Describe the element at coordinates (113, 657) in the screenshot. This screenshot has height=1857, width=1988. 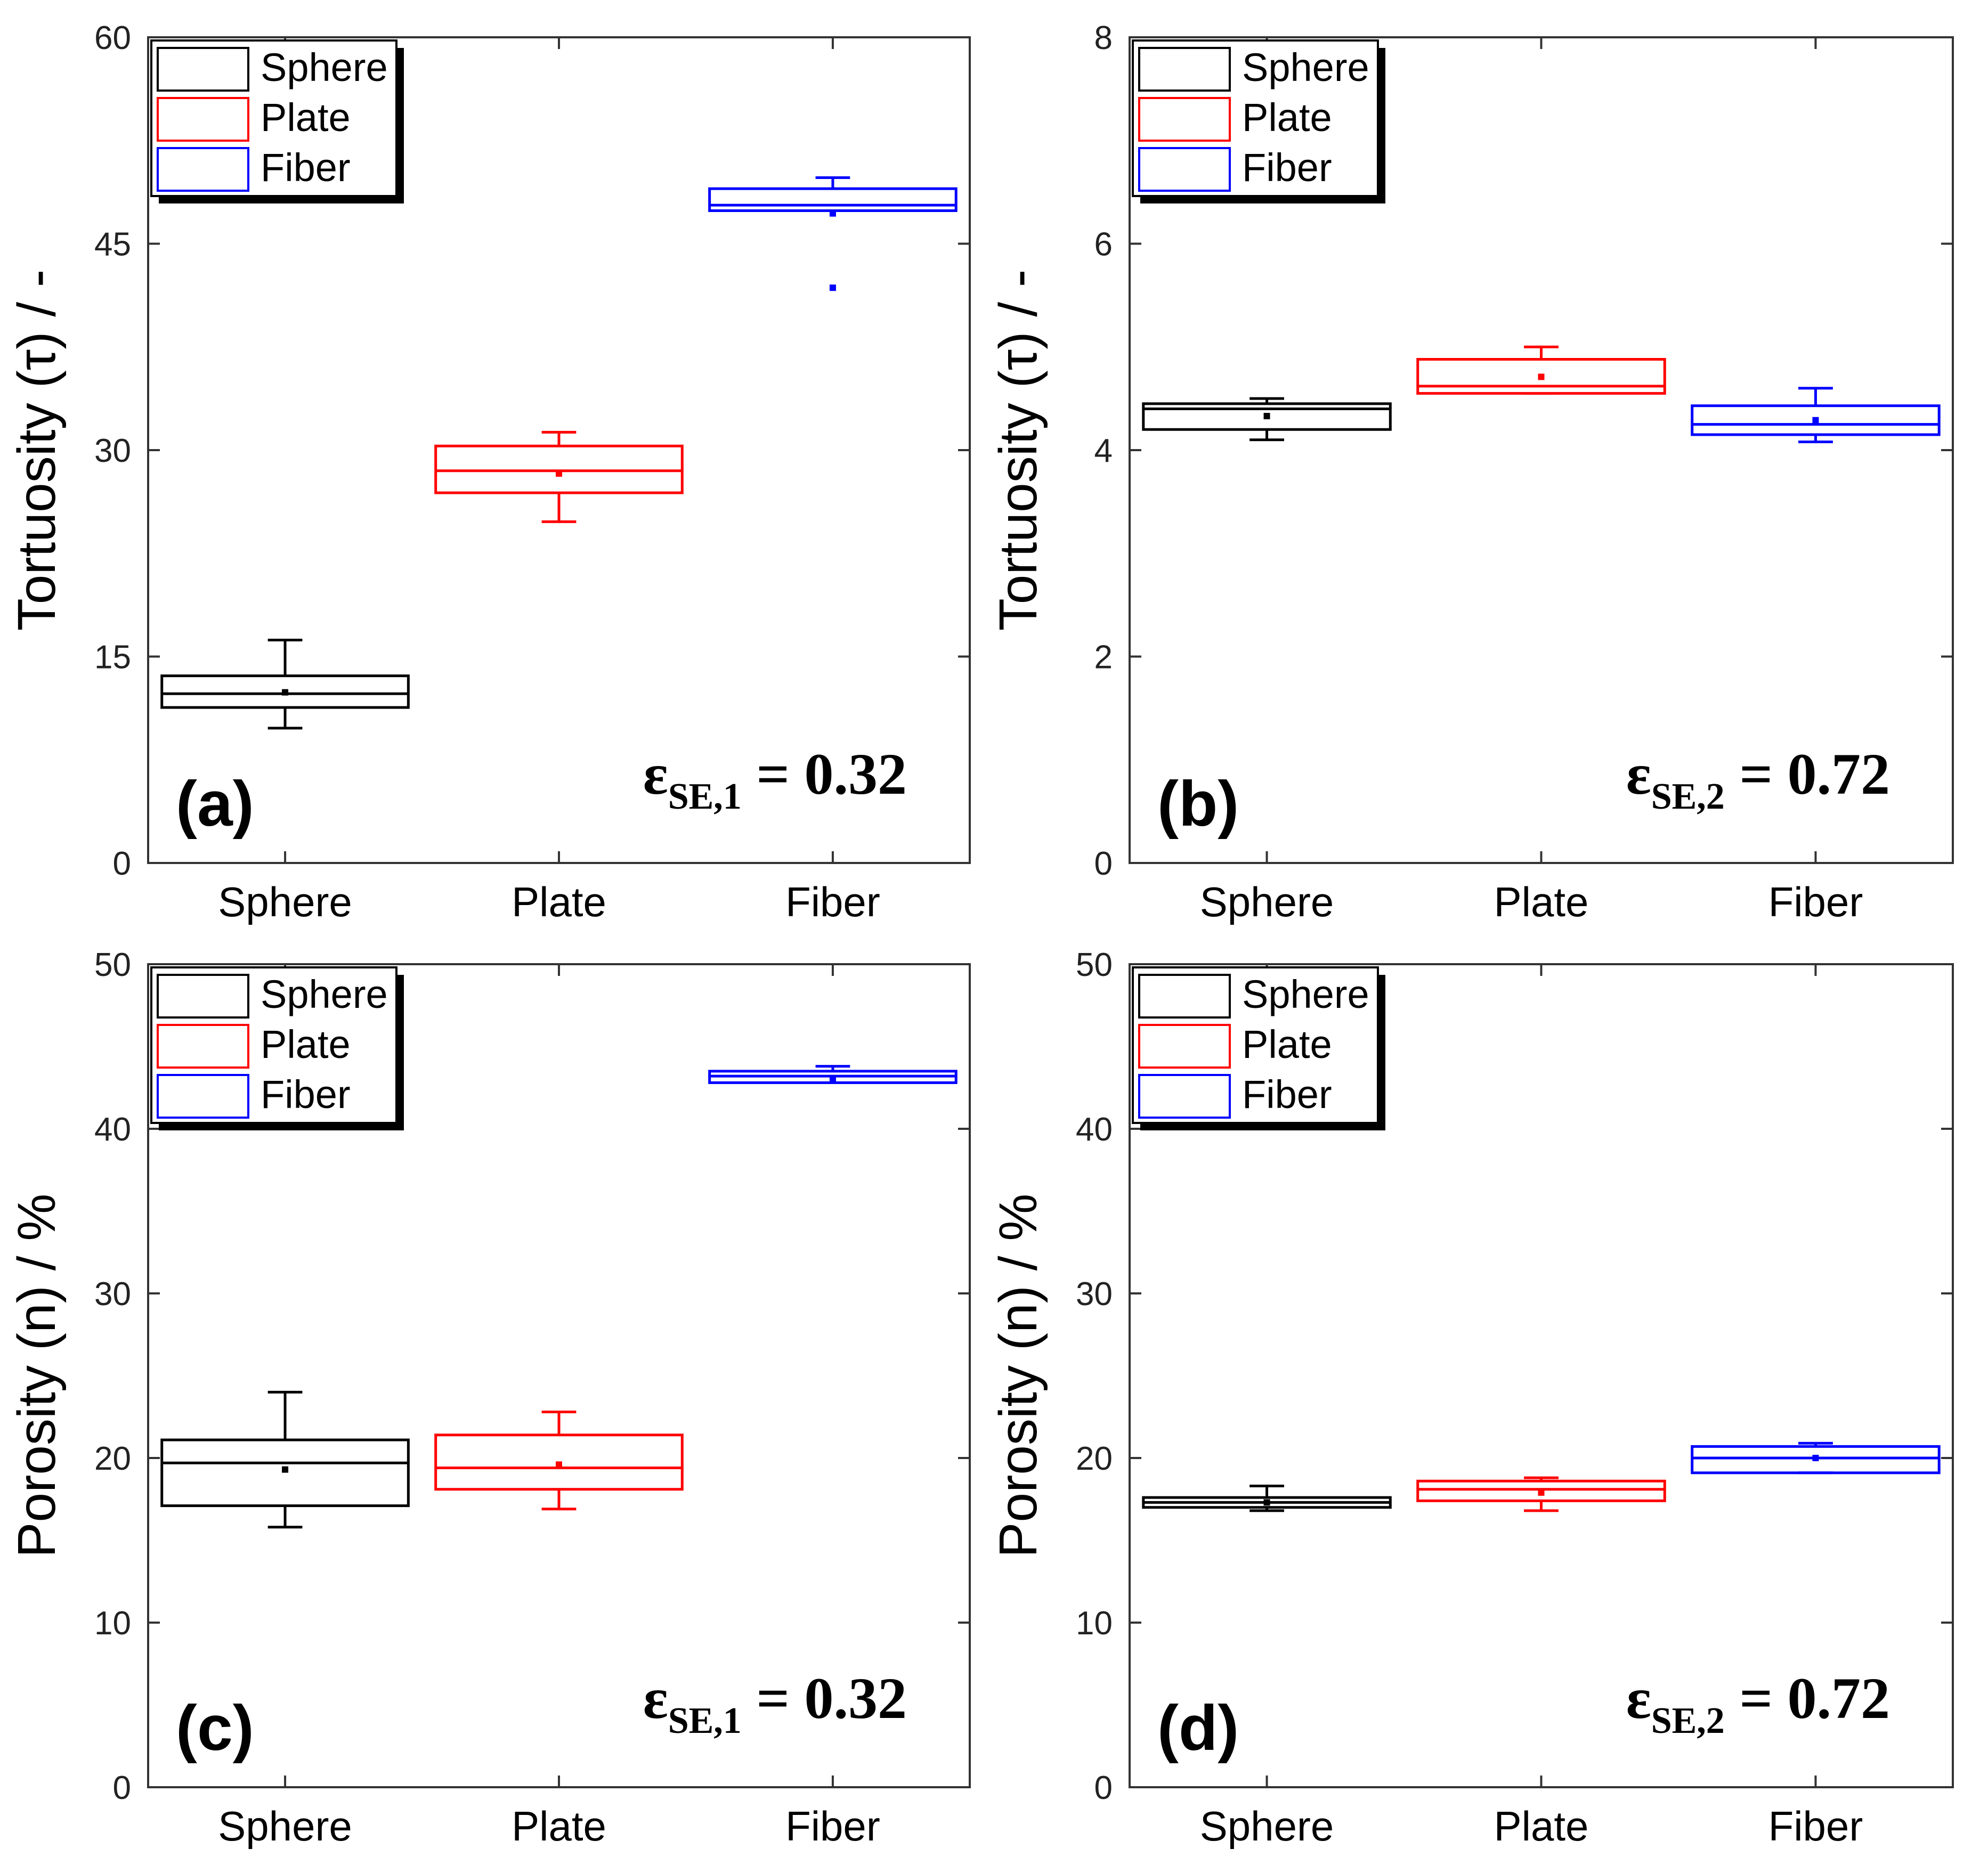
I see `y-tick-label: 15` at that location.